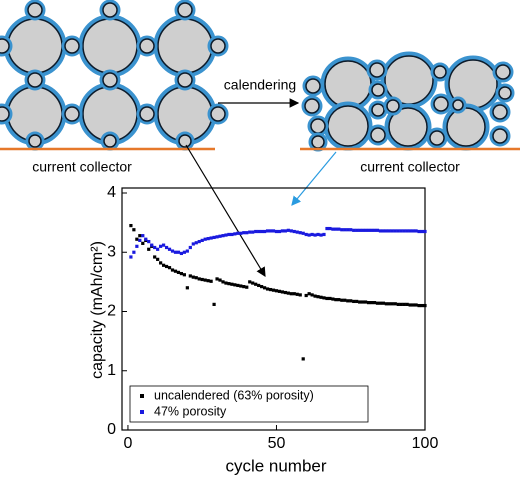 This screenshot has height=485, width=520. What do you see at coordinates (114, 75) in the screenshot?
I see `uncalendered-schematic` at bounding box center [114, 75].